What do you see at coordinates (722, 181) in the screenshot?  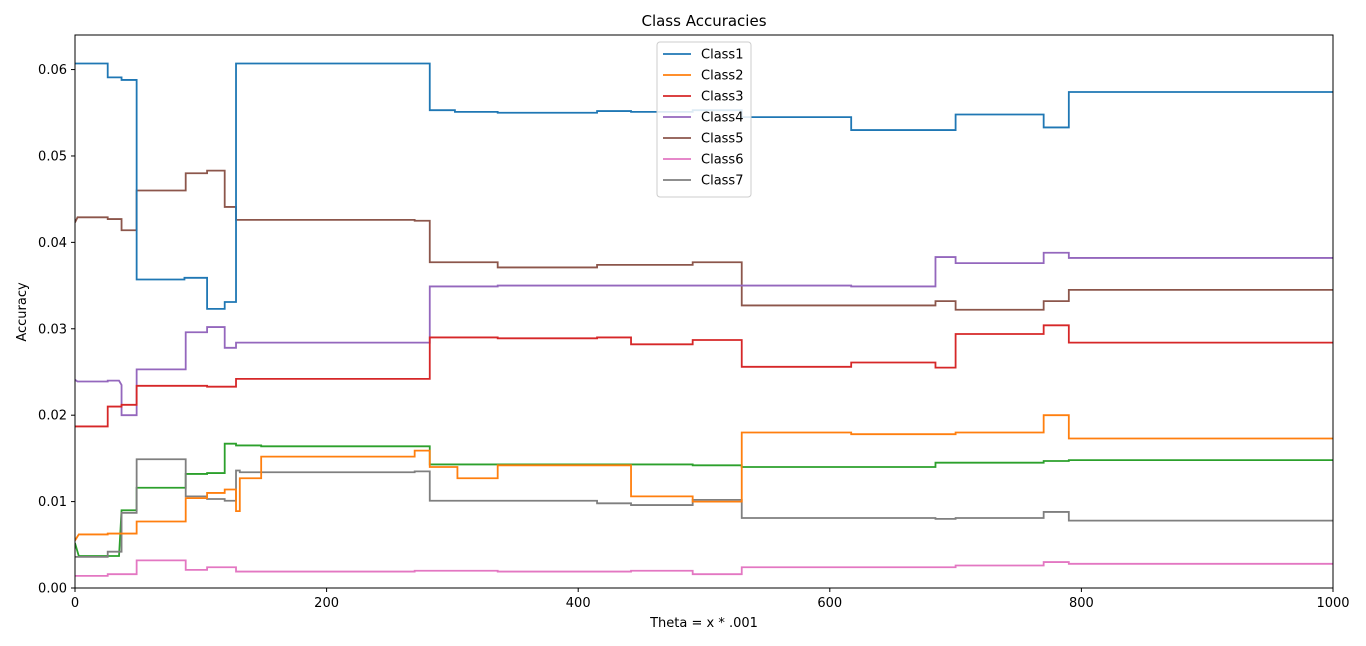 I see `legend-label-class7: Class7` at bounding box center [722, 181].